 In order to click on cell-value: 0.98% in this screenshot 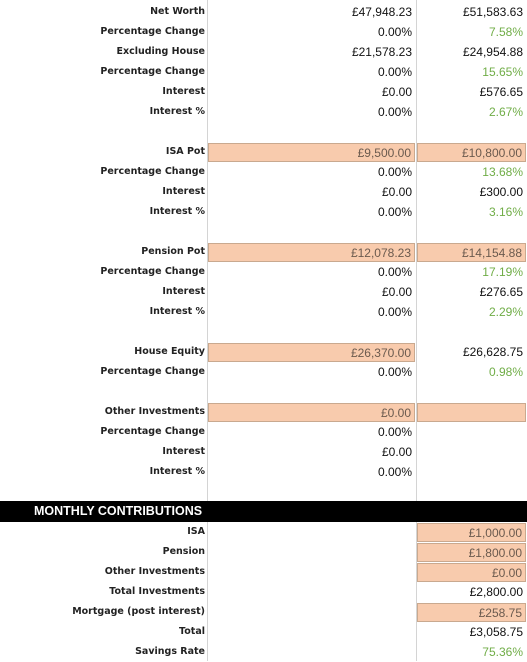, I will do `click(505, 372)`.